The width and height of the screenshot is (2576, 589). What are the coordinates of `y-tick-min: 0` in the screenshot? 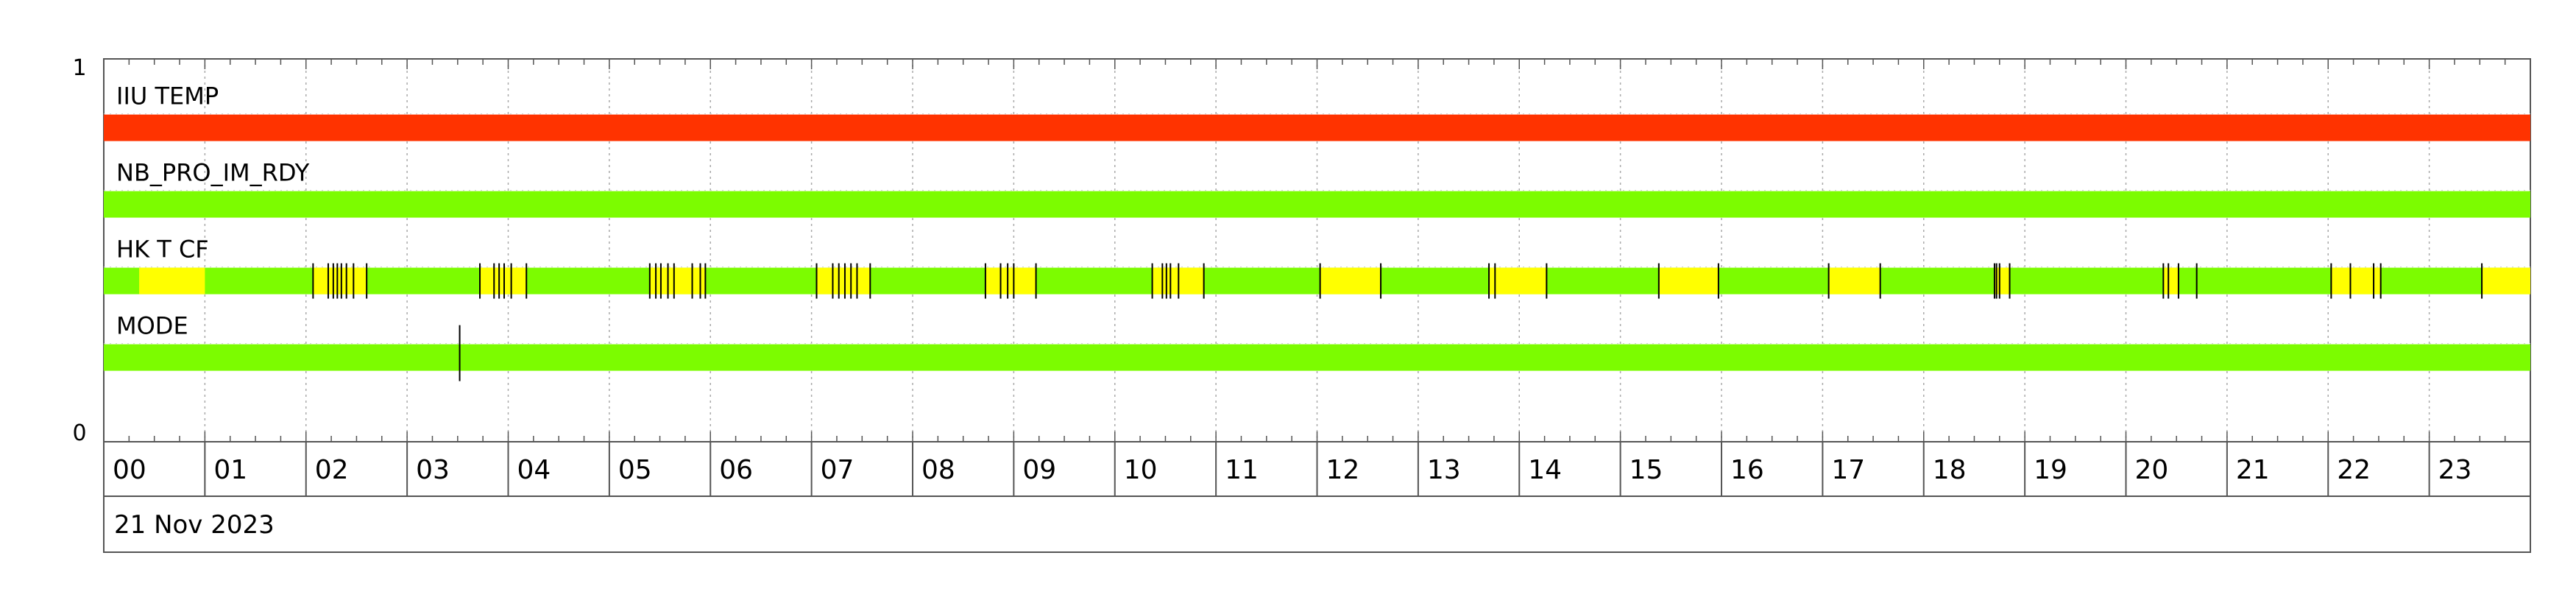 It's located at (79, 433).